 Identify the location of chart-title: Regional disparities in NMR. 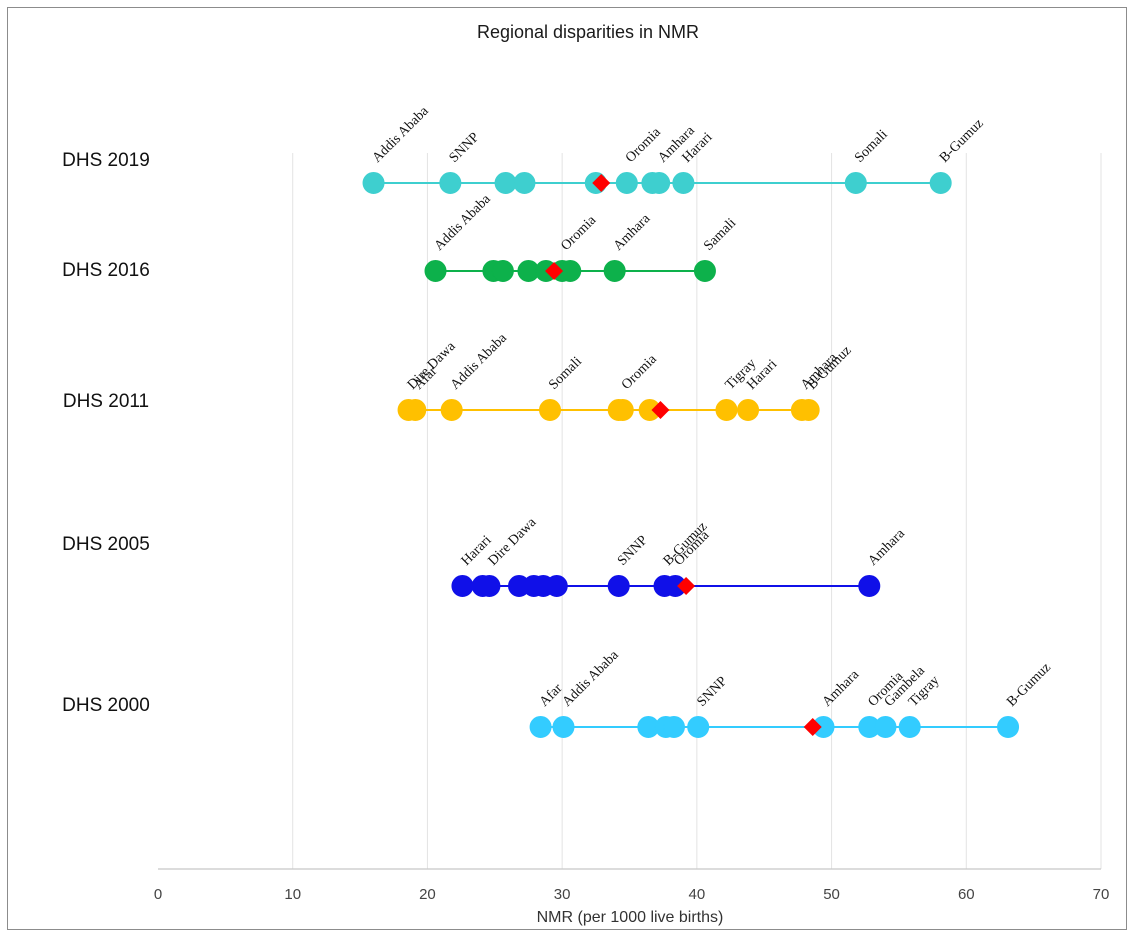
(588, 32).